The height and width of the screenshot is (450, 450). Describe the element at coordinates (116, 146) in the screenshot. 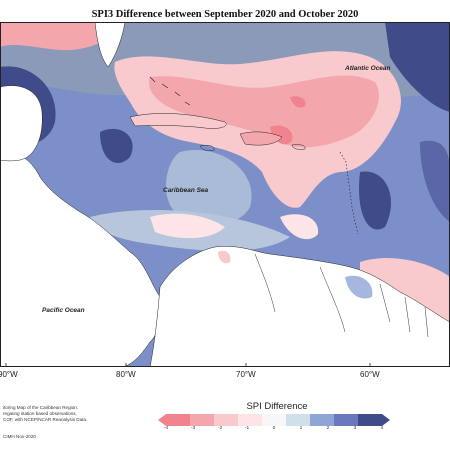

I see `wet-patch-gulf` at that location.